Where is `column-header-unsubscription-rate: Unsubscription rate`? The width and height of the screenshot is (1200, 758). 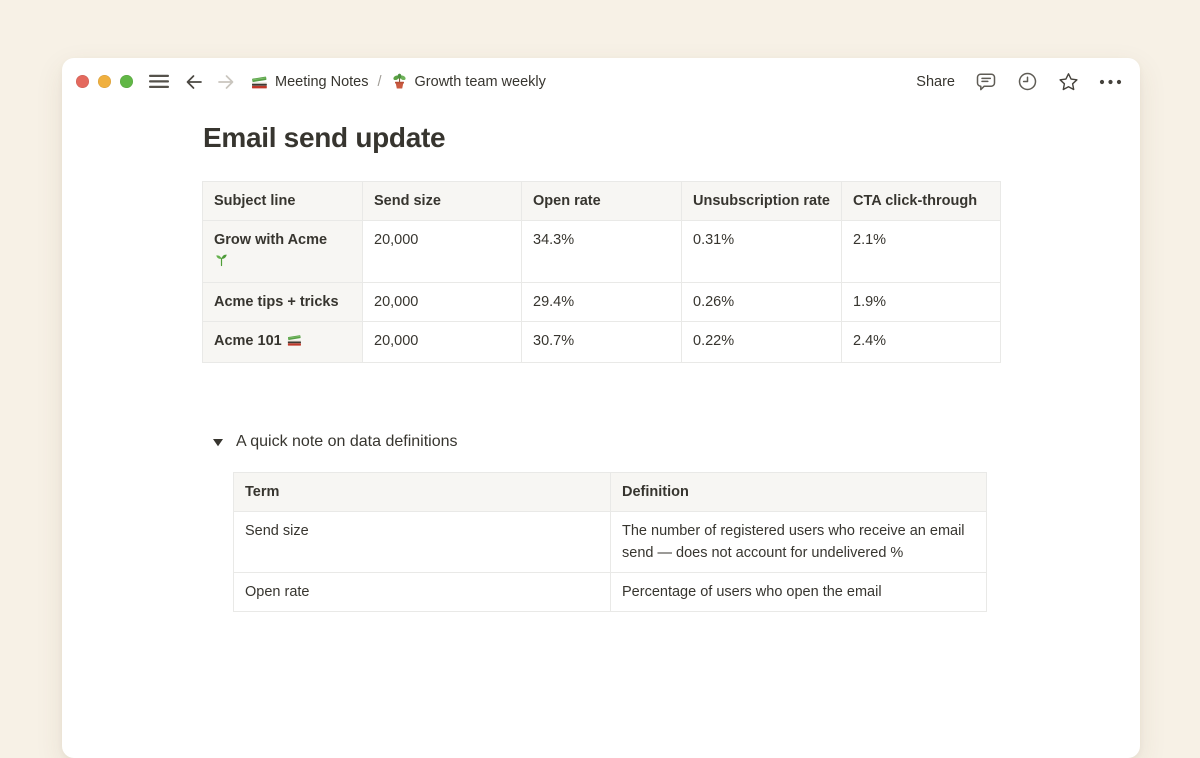 column-header-unsubscription-rate: Unsubscription rate is located at coordinates (761, 201).